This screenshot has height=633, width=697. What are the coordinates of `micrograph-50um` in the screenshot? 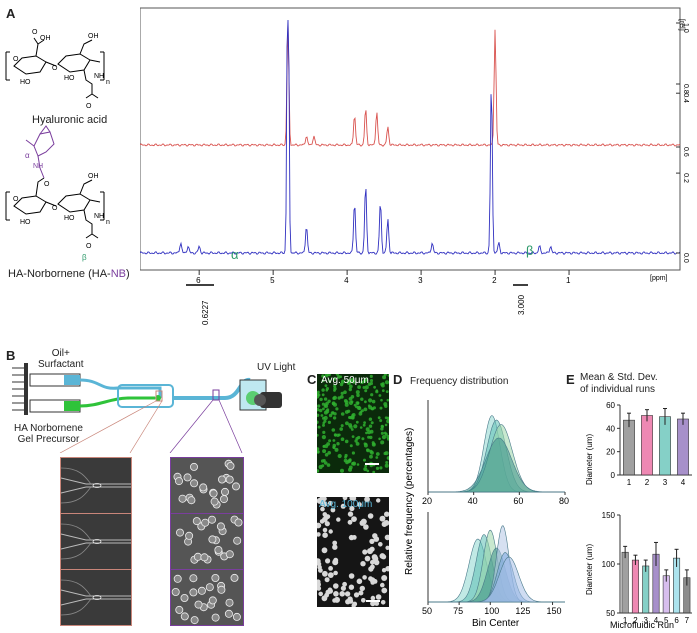 It's located at (353, 423).